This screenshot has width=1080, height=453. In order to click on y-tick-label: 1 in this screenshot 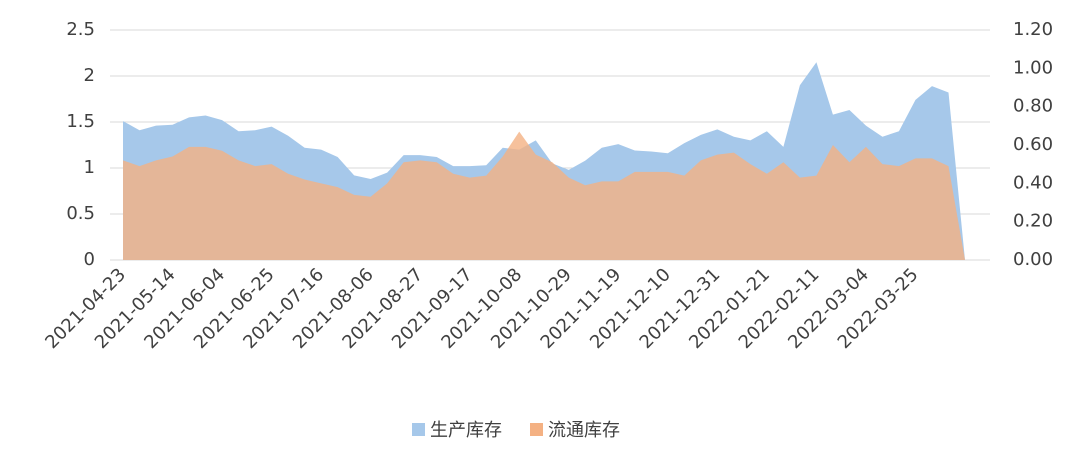, I will do `click(89, 167)`.